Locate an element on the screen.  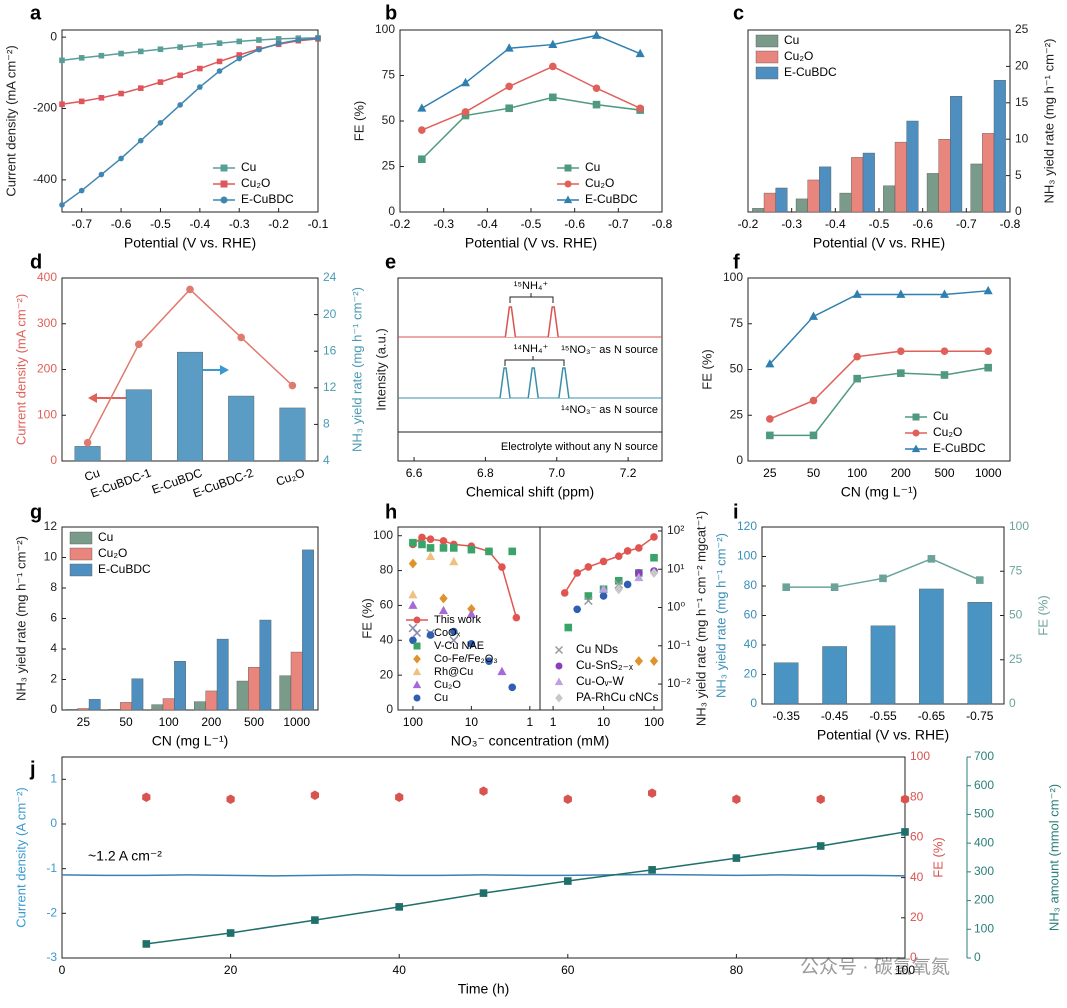
y2-tick-label: 20 is located at coordinates (1022, 66).